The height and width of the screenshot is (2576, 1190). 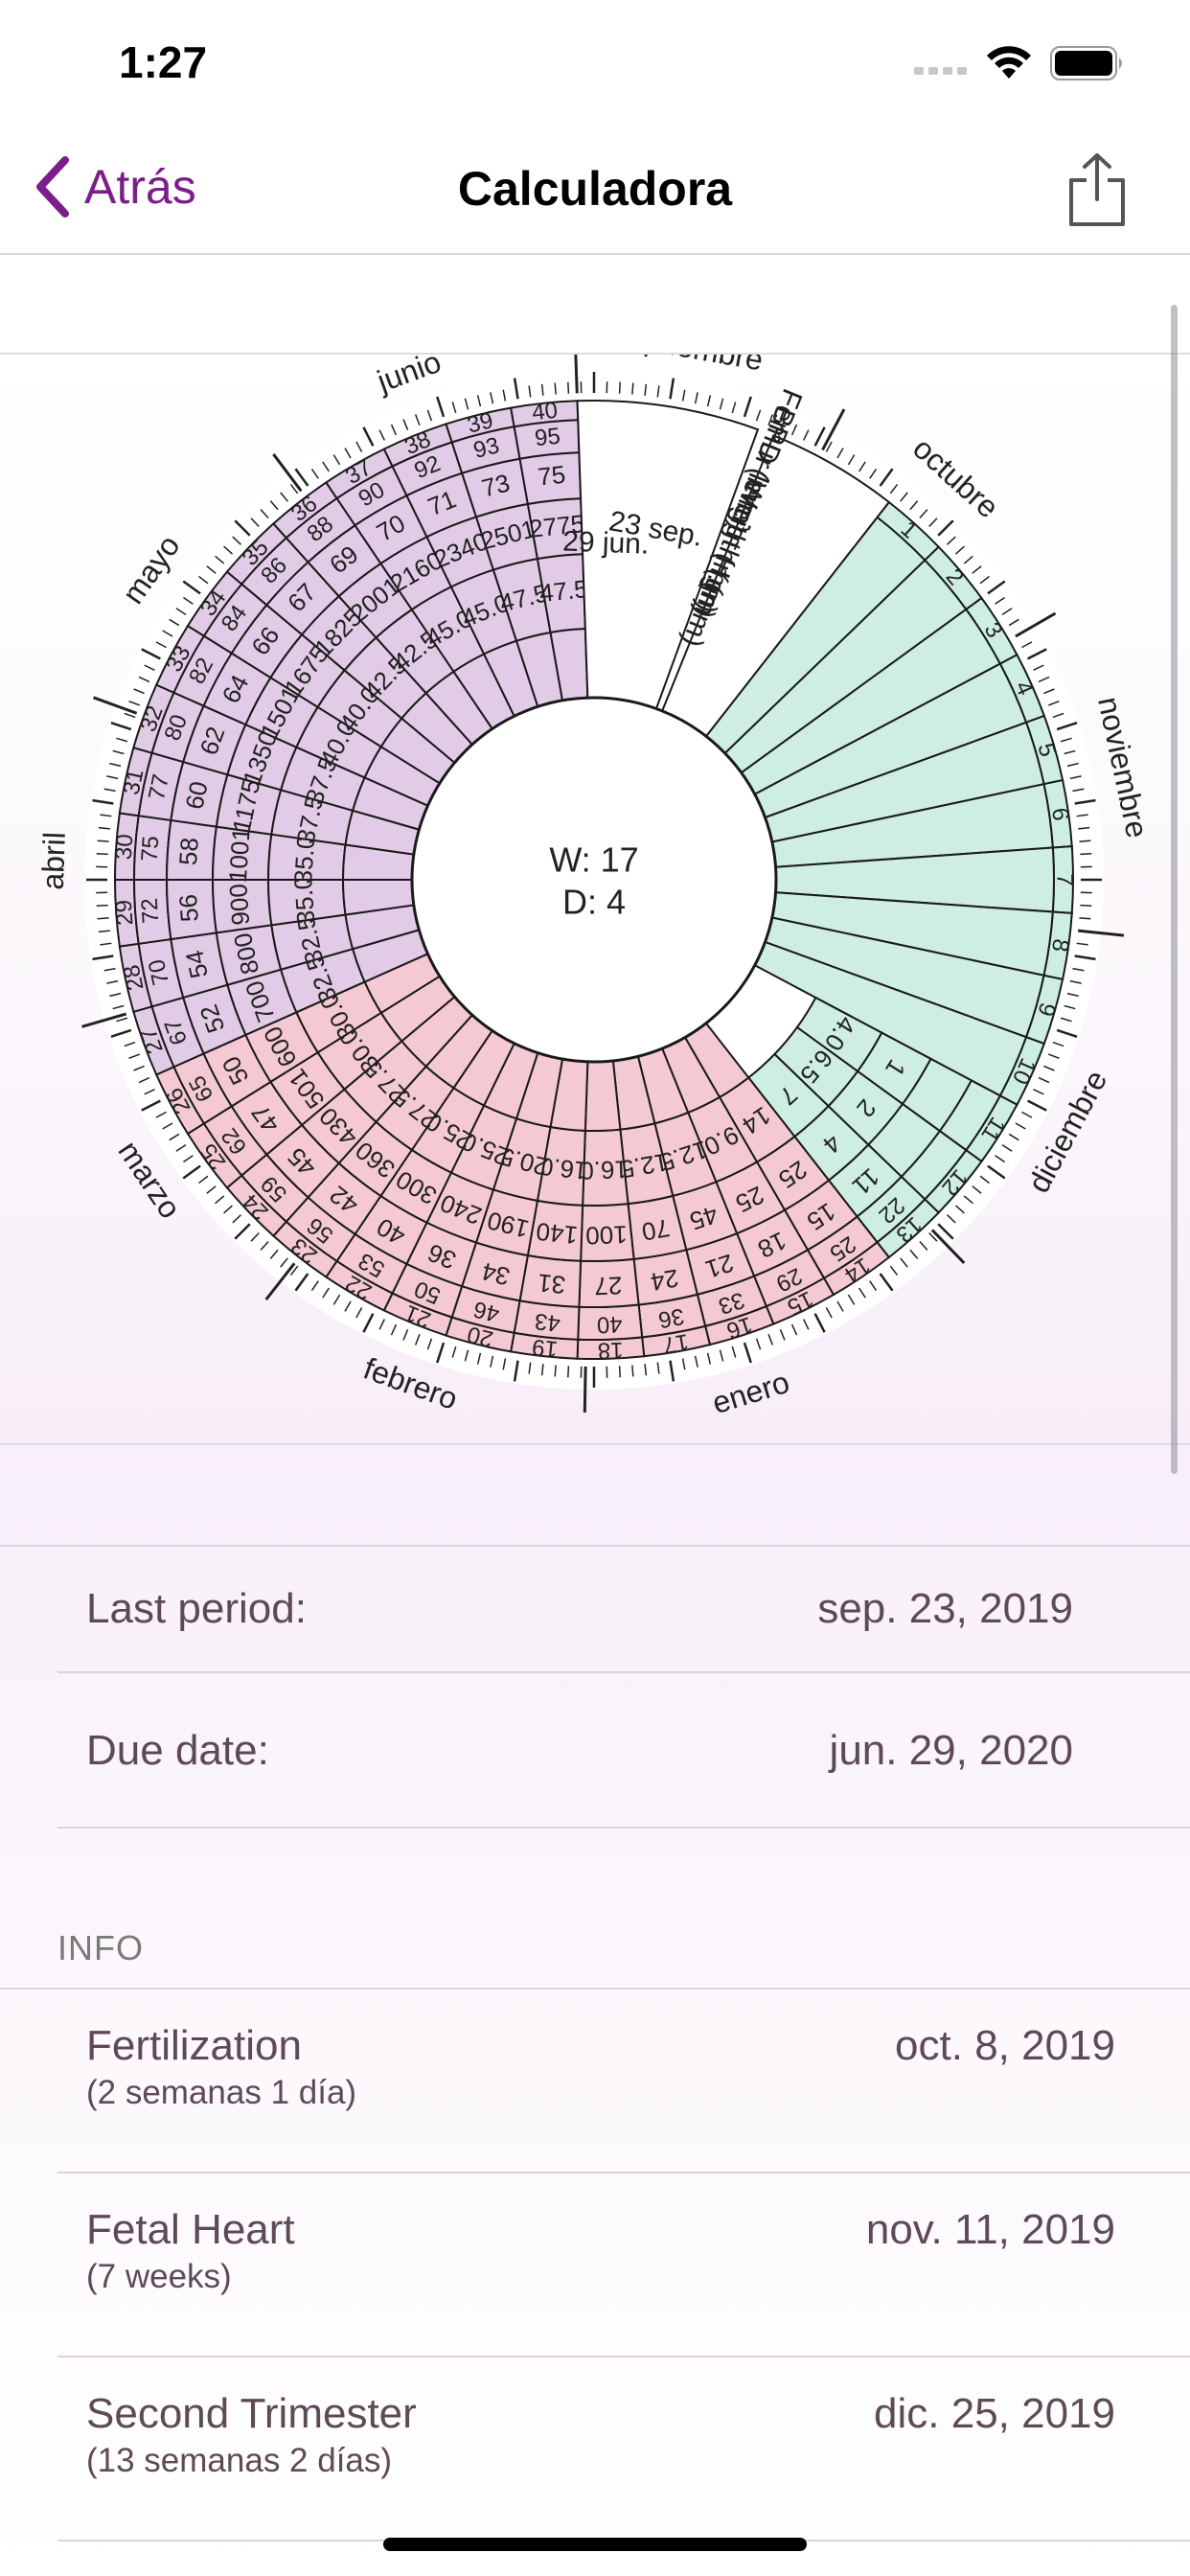 I want to click on share-icon, so click(x=1097, y=189).